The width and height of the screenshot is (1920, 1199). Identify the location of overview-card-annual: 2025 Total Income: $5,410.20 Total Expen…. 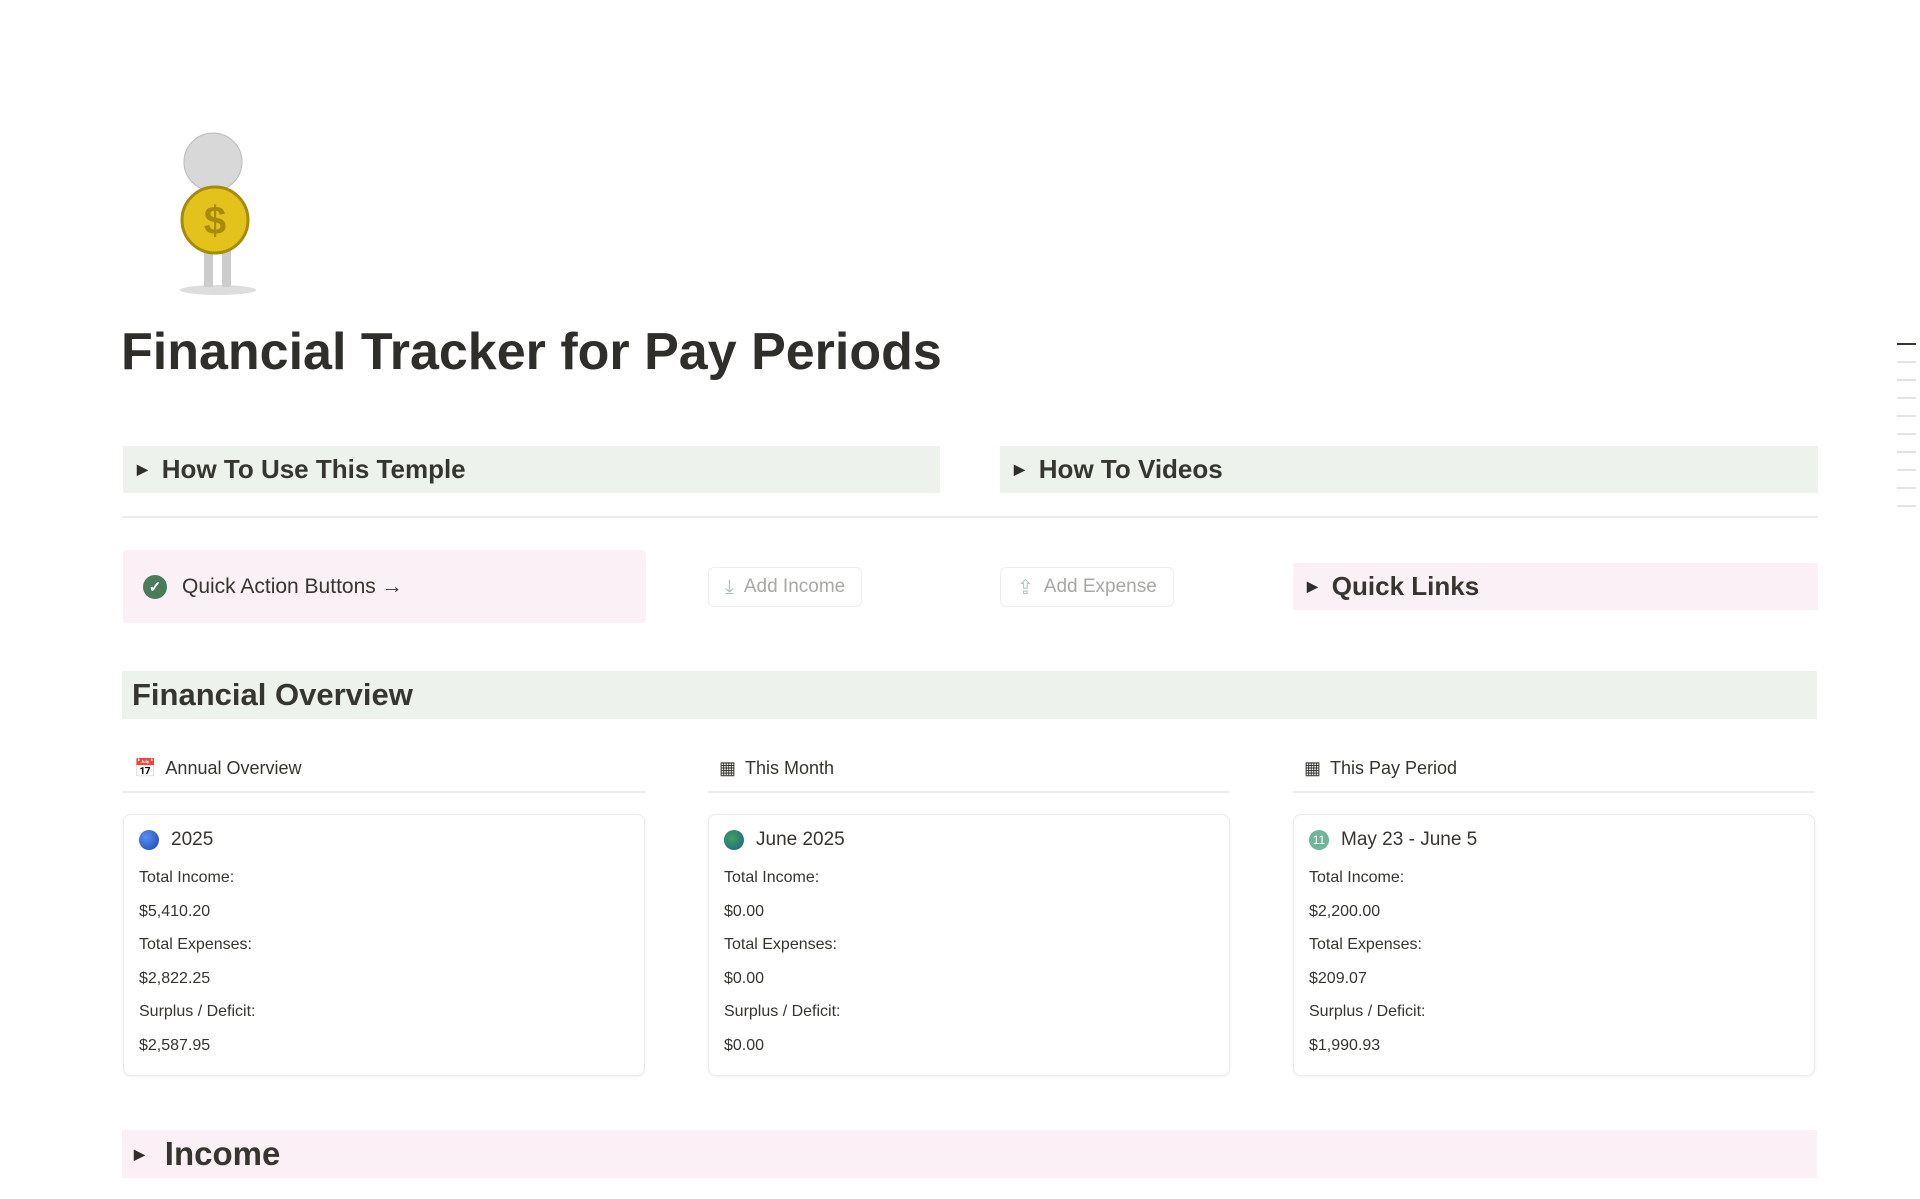
(384, 945).